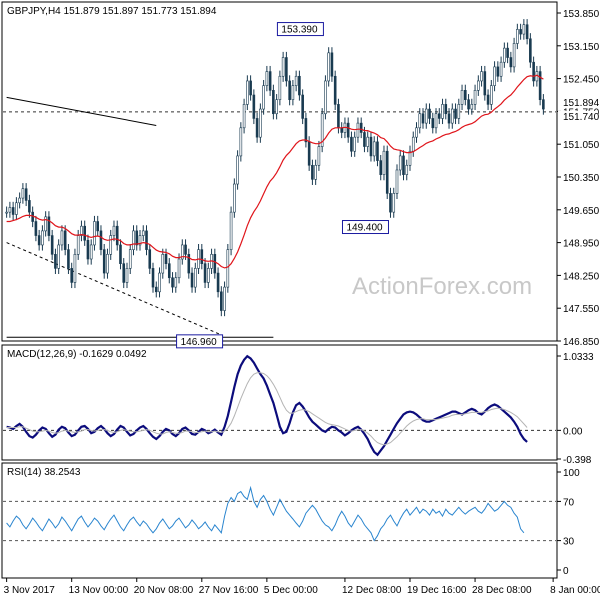 The height and width of the screenshot is (600, 600). Describe the element at coordinates (581, 342) in the screenshot. I see `price-ytick-label: 146.850` at that location.